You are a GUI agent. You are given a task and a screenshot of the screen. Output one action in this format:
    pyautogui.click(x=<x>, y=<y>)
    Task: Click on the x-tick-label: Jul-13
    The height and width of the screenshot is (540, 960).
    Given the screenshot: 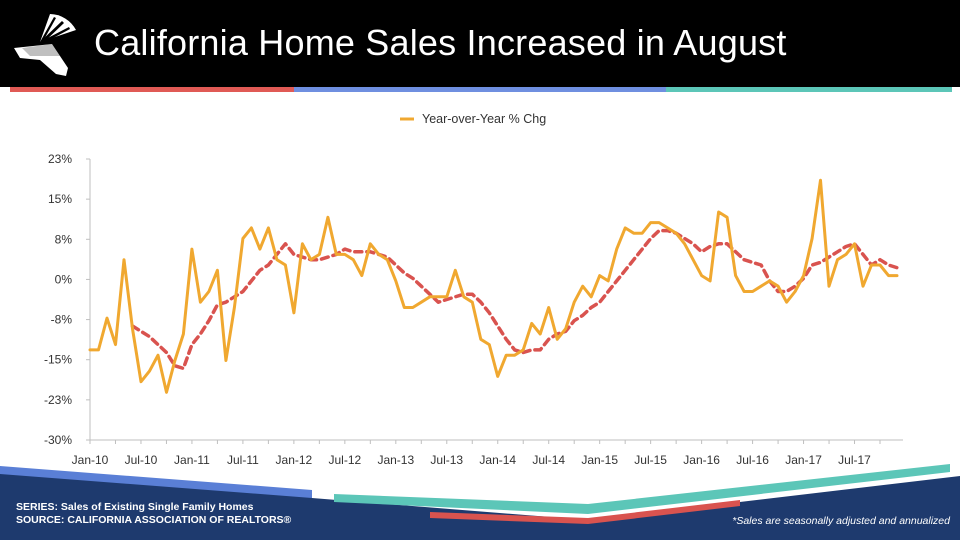 What is the action you would take?
    pyautogui.click(x=446, y=460)
    